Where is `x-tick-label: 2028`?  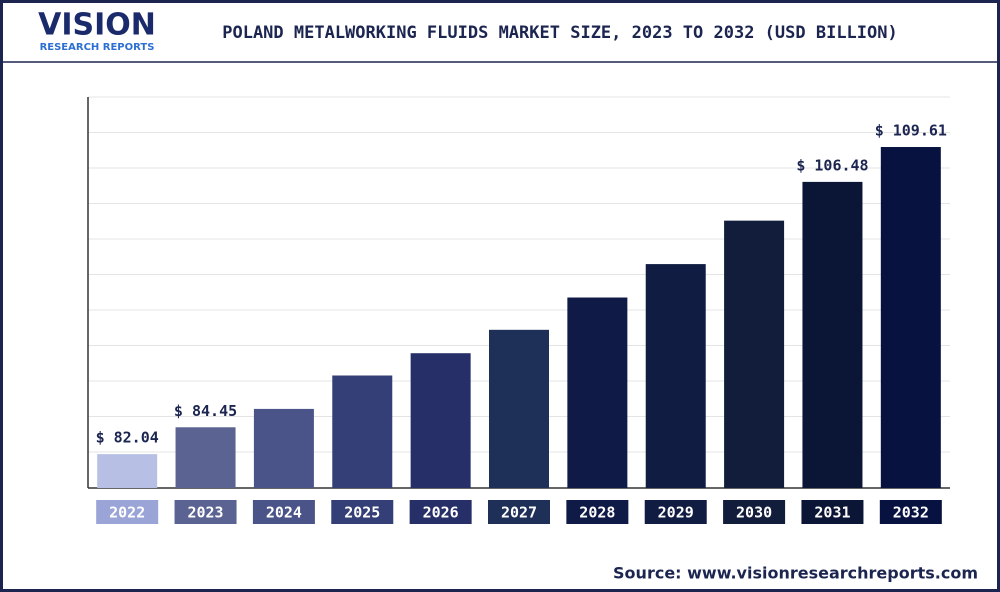
x-tick-label: 2028 is located at coordinates (597, 513).